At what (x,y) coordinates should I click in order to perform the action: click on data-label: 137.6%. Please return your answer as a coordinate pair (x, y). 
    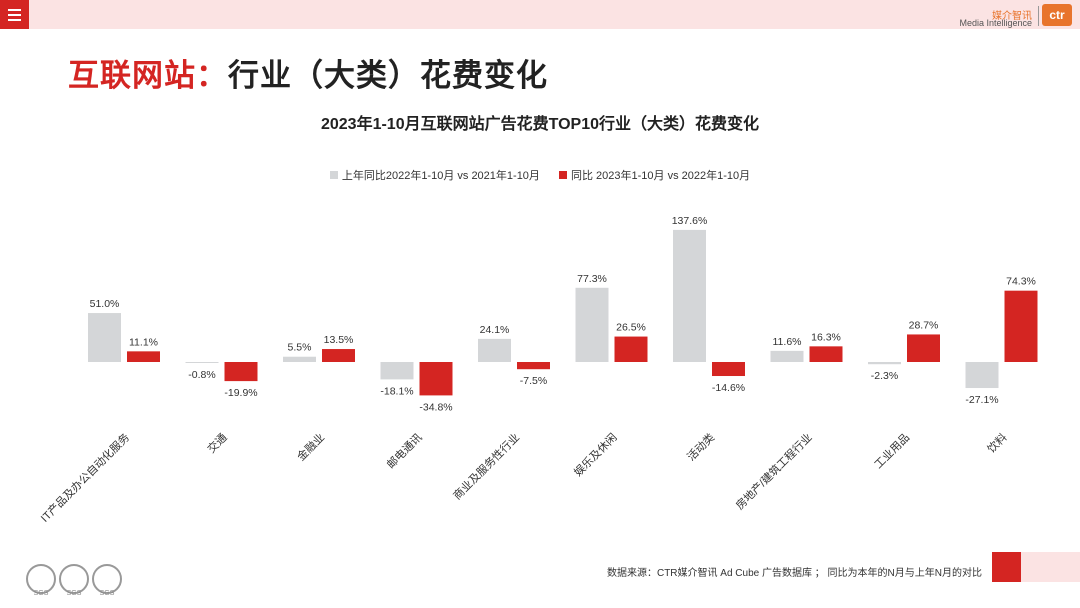
    Looking at the image, I should click on (690, 221).